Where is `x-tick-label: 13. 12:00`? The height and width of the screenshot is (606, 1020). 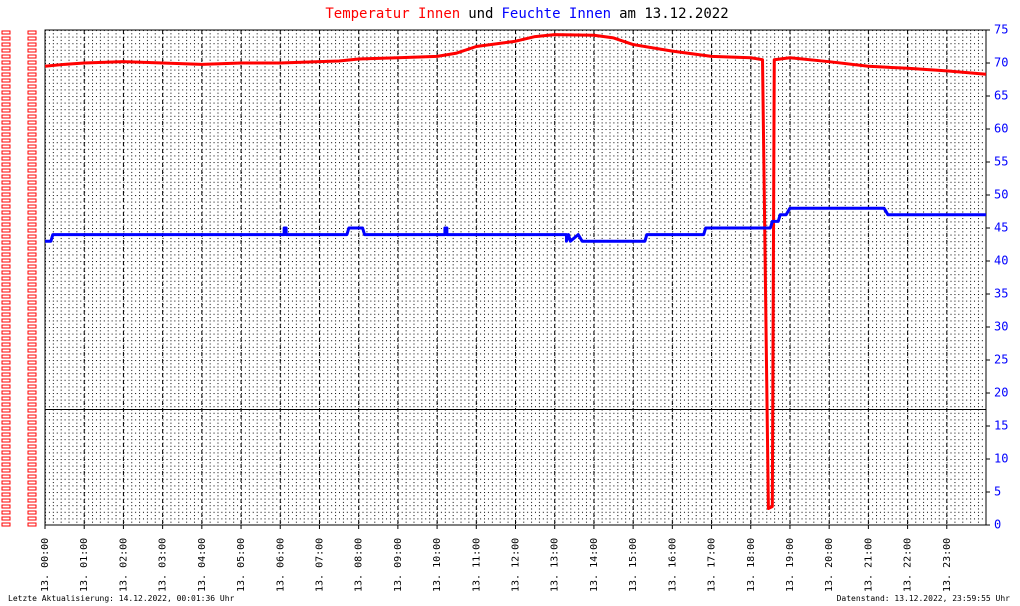
x-tick-label: 13. 12:00 is located at coordinates (516, 565).